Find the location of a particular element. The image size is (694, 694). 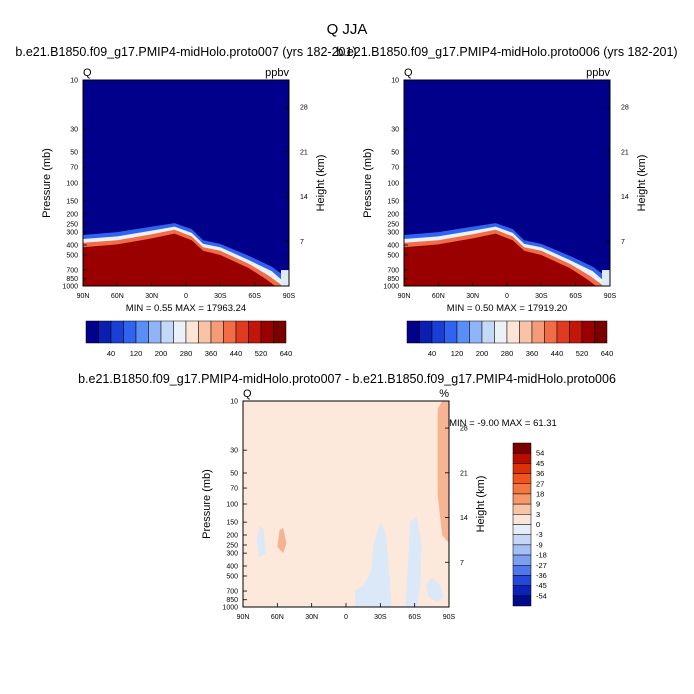

x-tick-label: 90N is located at coordinates (243, 617).